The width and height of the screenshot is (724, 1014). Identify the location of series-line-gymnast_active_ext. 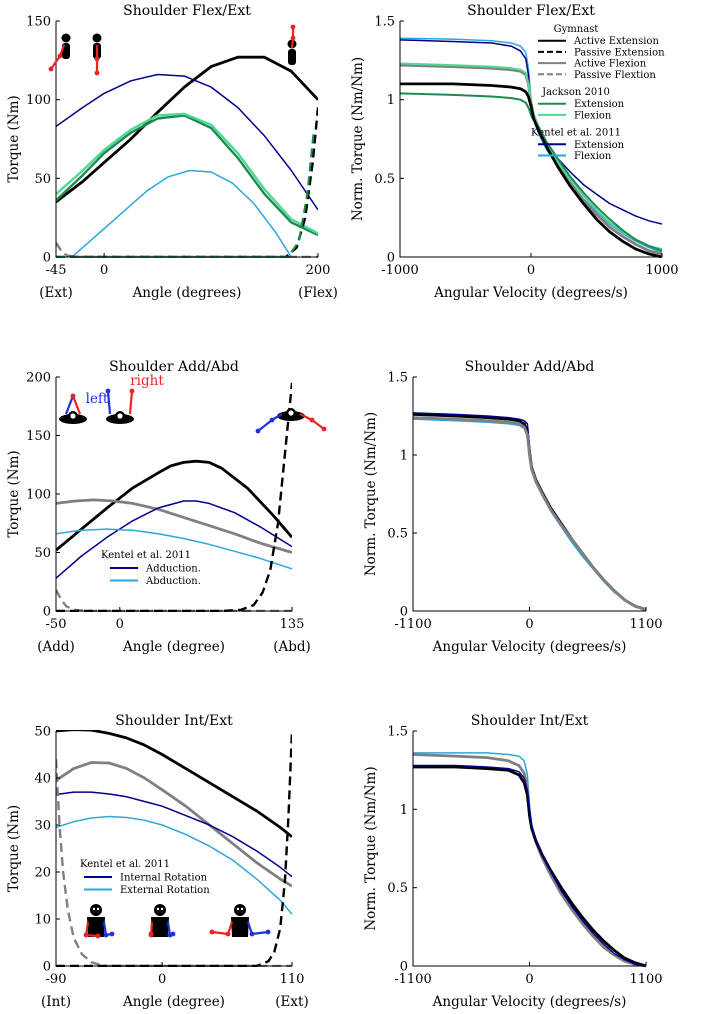
(187, 129).